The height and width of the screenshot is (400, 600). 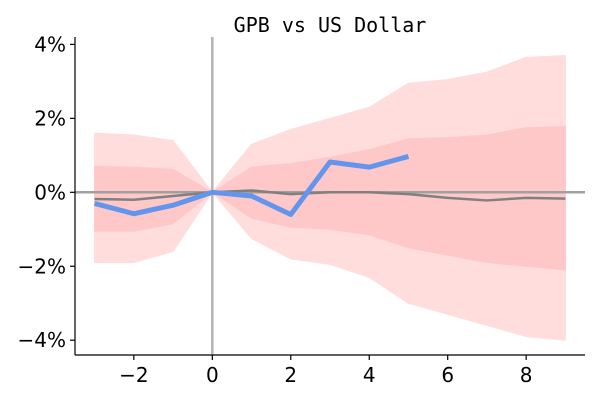 What do you see at coordinates (330, 25) in the screenshot?
I see `chart-title: GPB vs US Dollar` at bounding box center [330, 25].